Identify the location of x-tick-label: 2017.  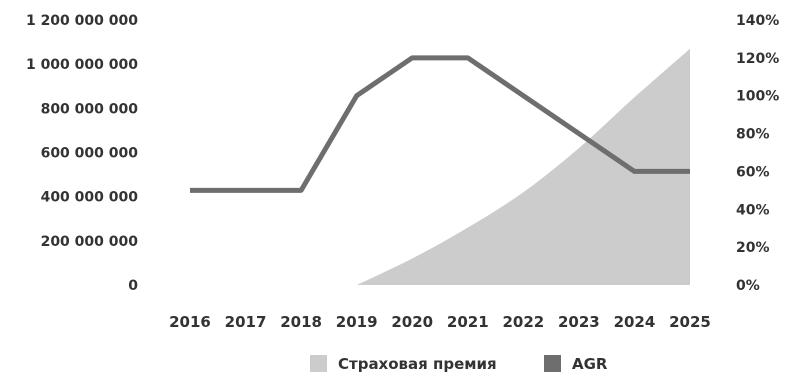
(246, 322).